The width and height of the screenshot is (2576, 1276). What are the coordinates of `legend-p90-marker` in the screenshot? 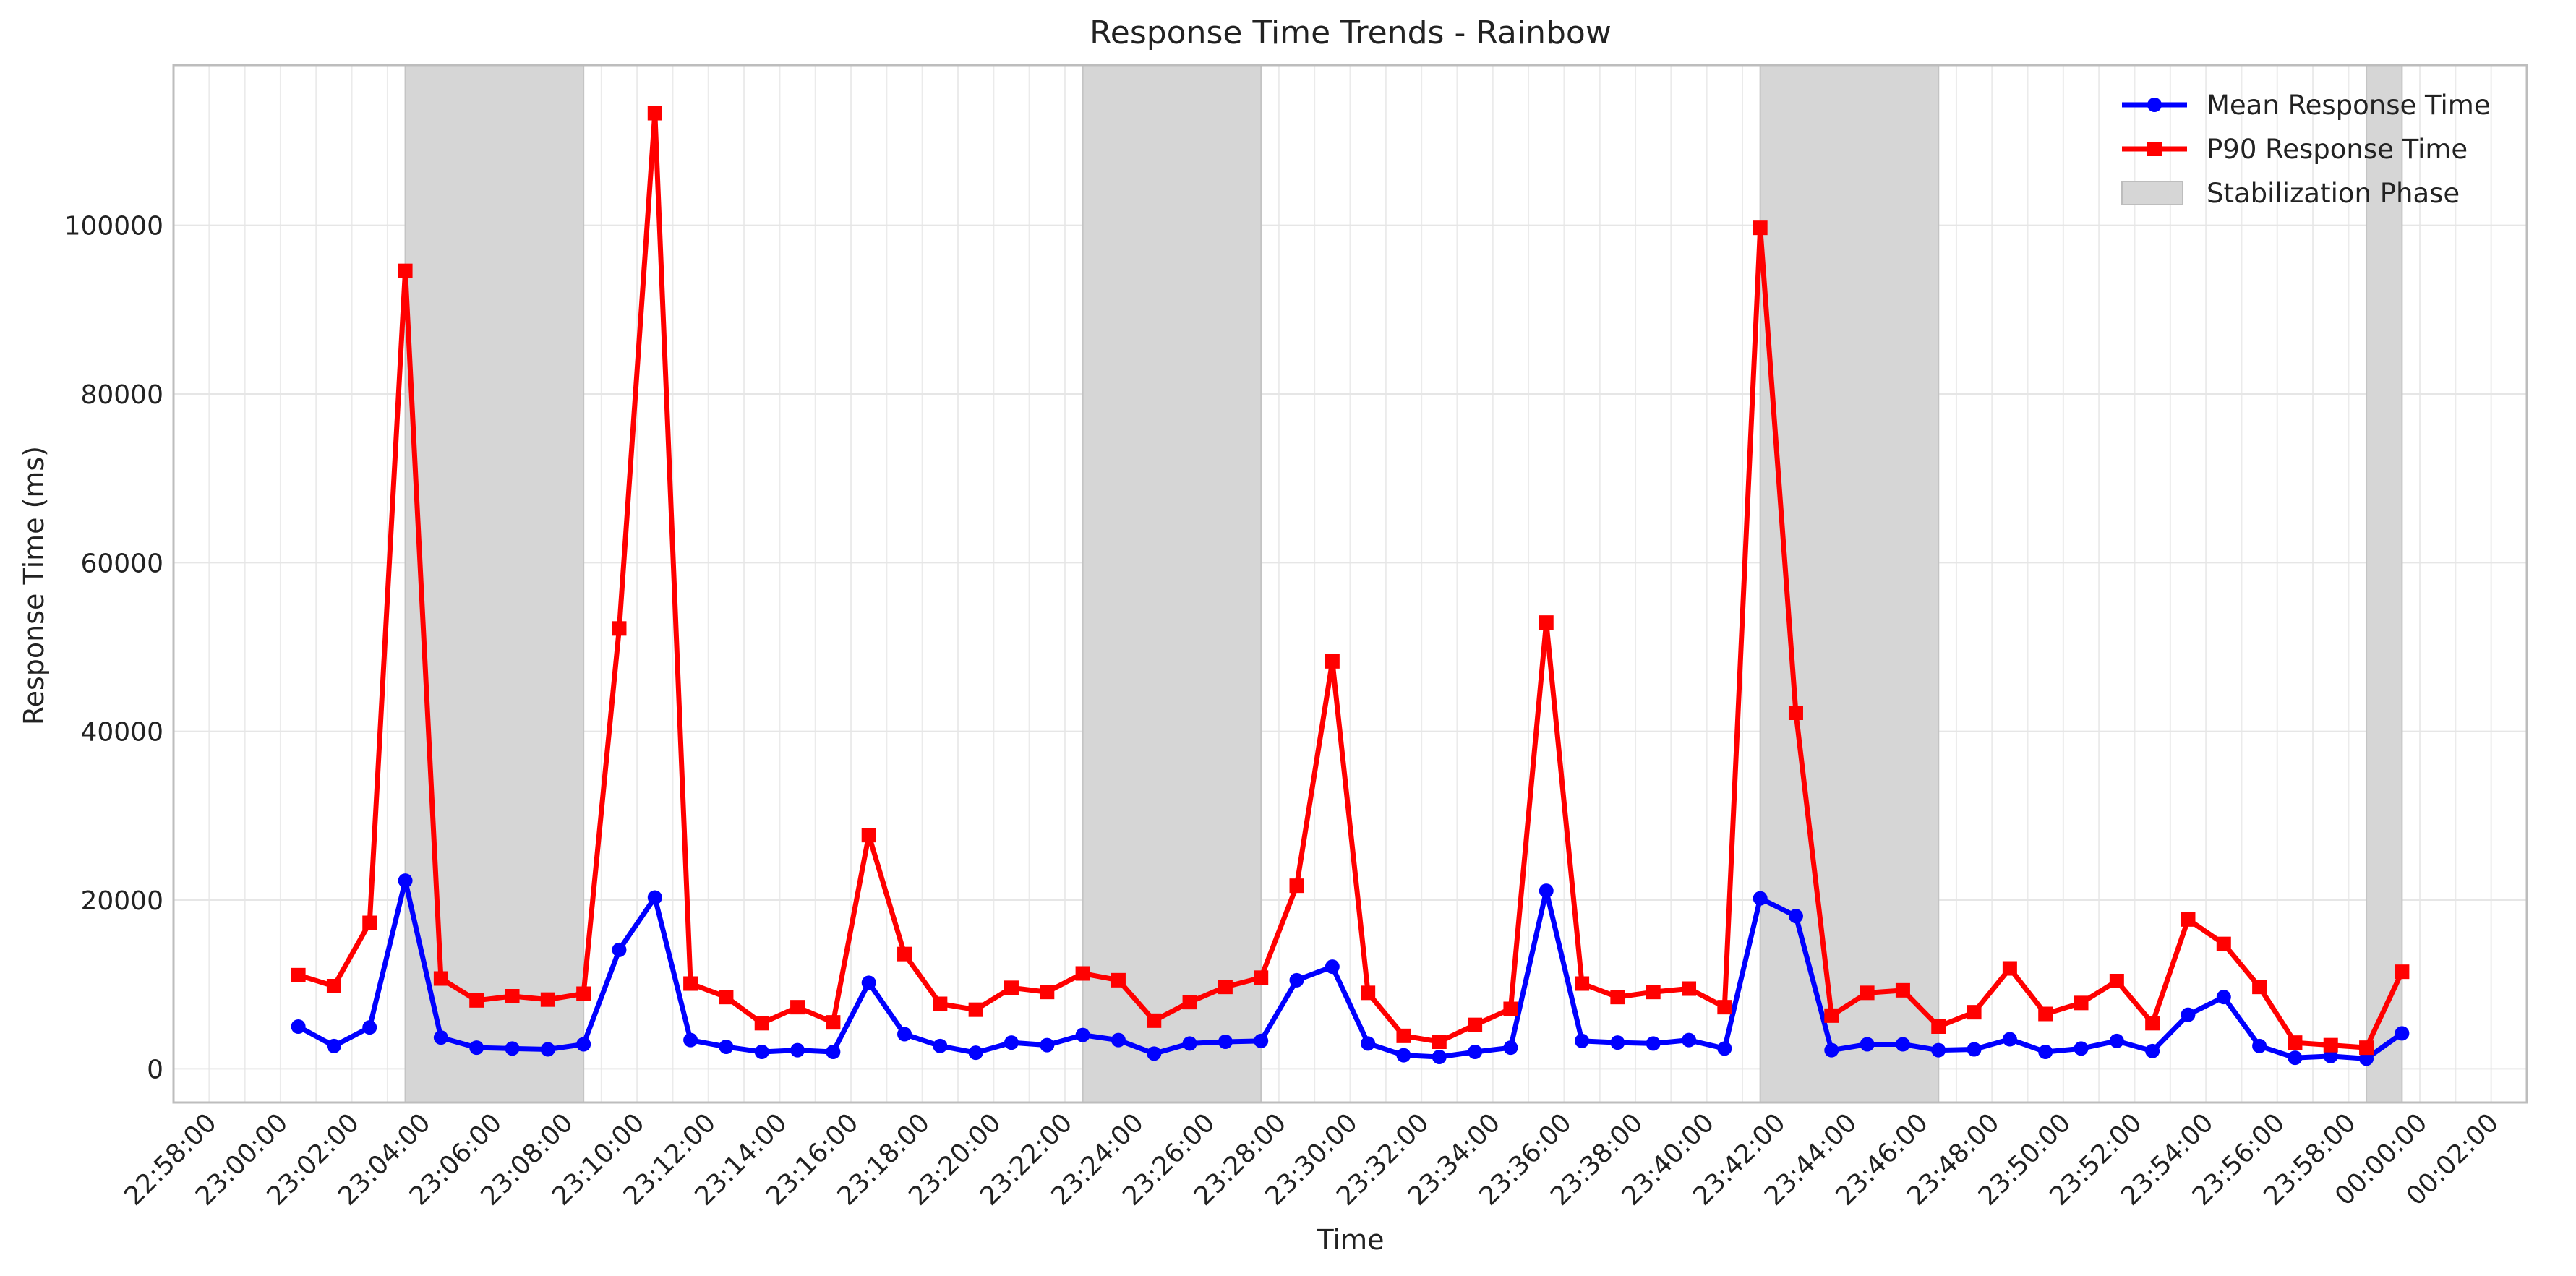 It's located at (2154, 149).